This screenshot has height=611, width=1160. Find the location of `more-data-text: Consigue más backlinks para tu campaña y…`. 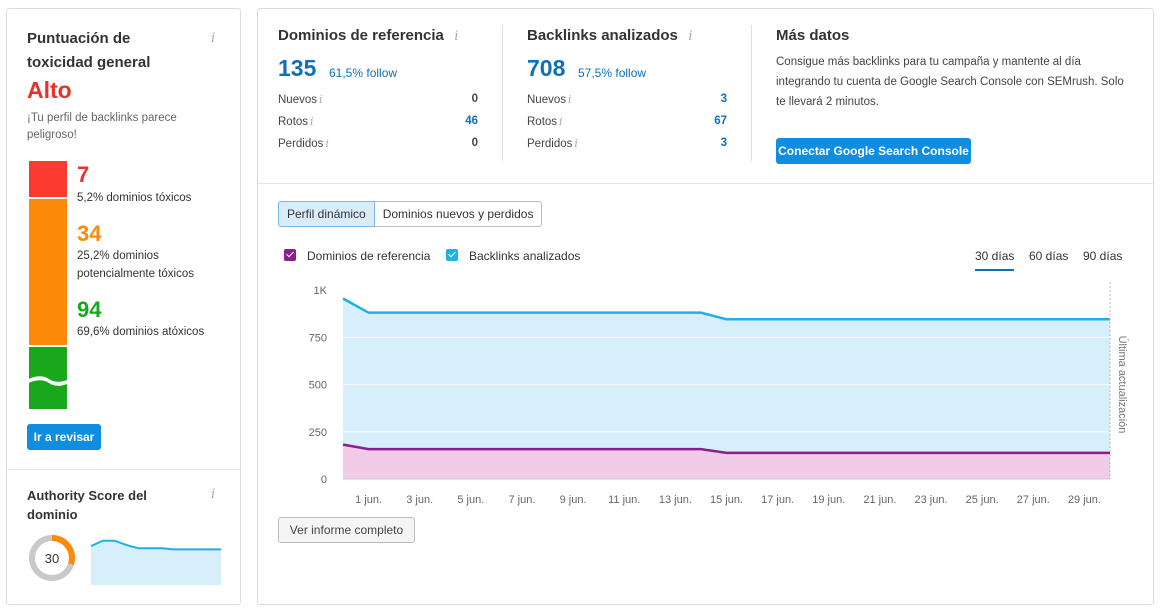

more-data-text: Consigue más backlinks para tu campaña y… is located at coordinates (950, 82).